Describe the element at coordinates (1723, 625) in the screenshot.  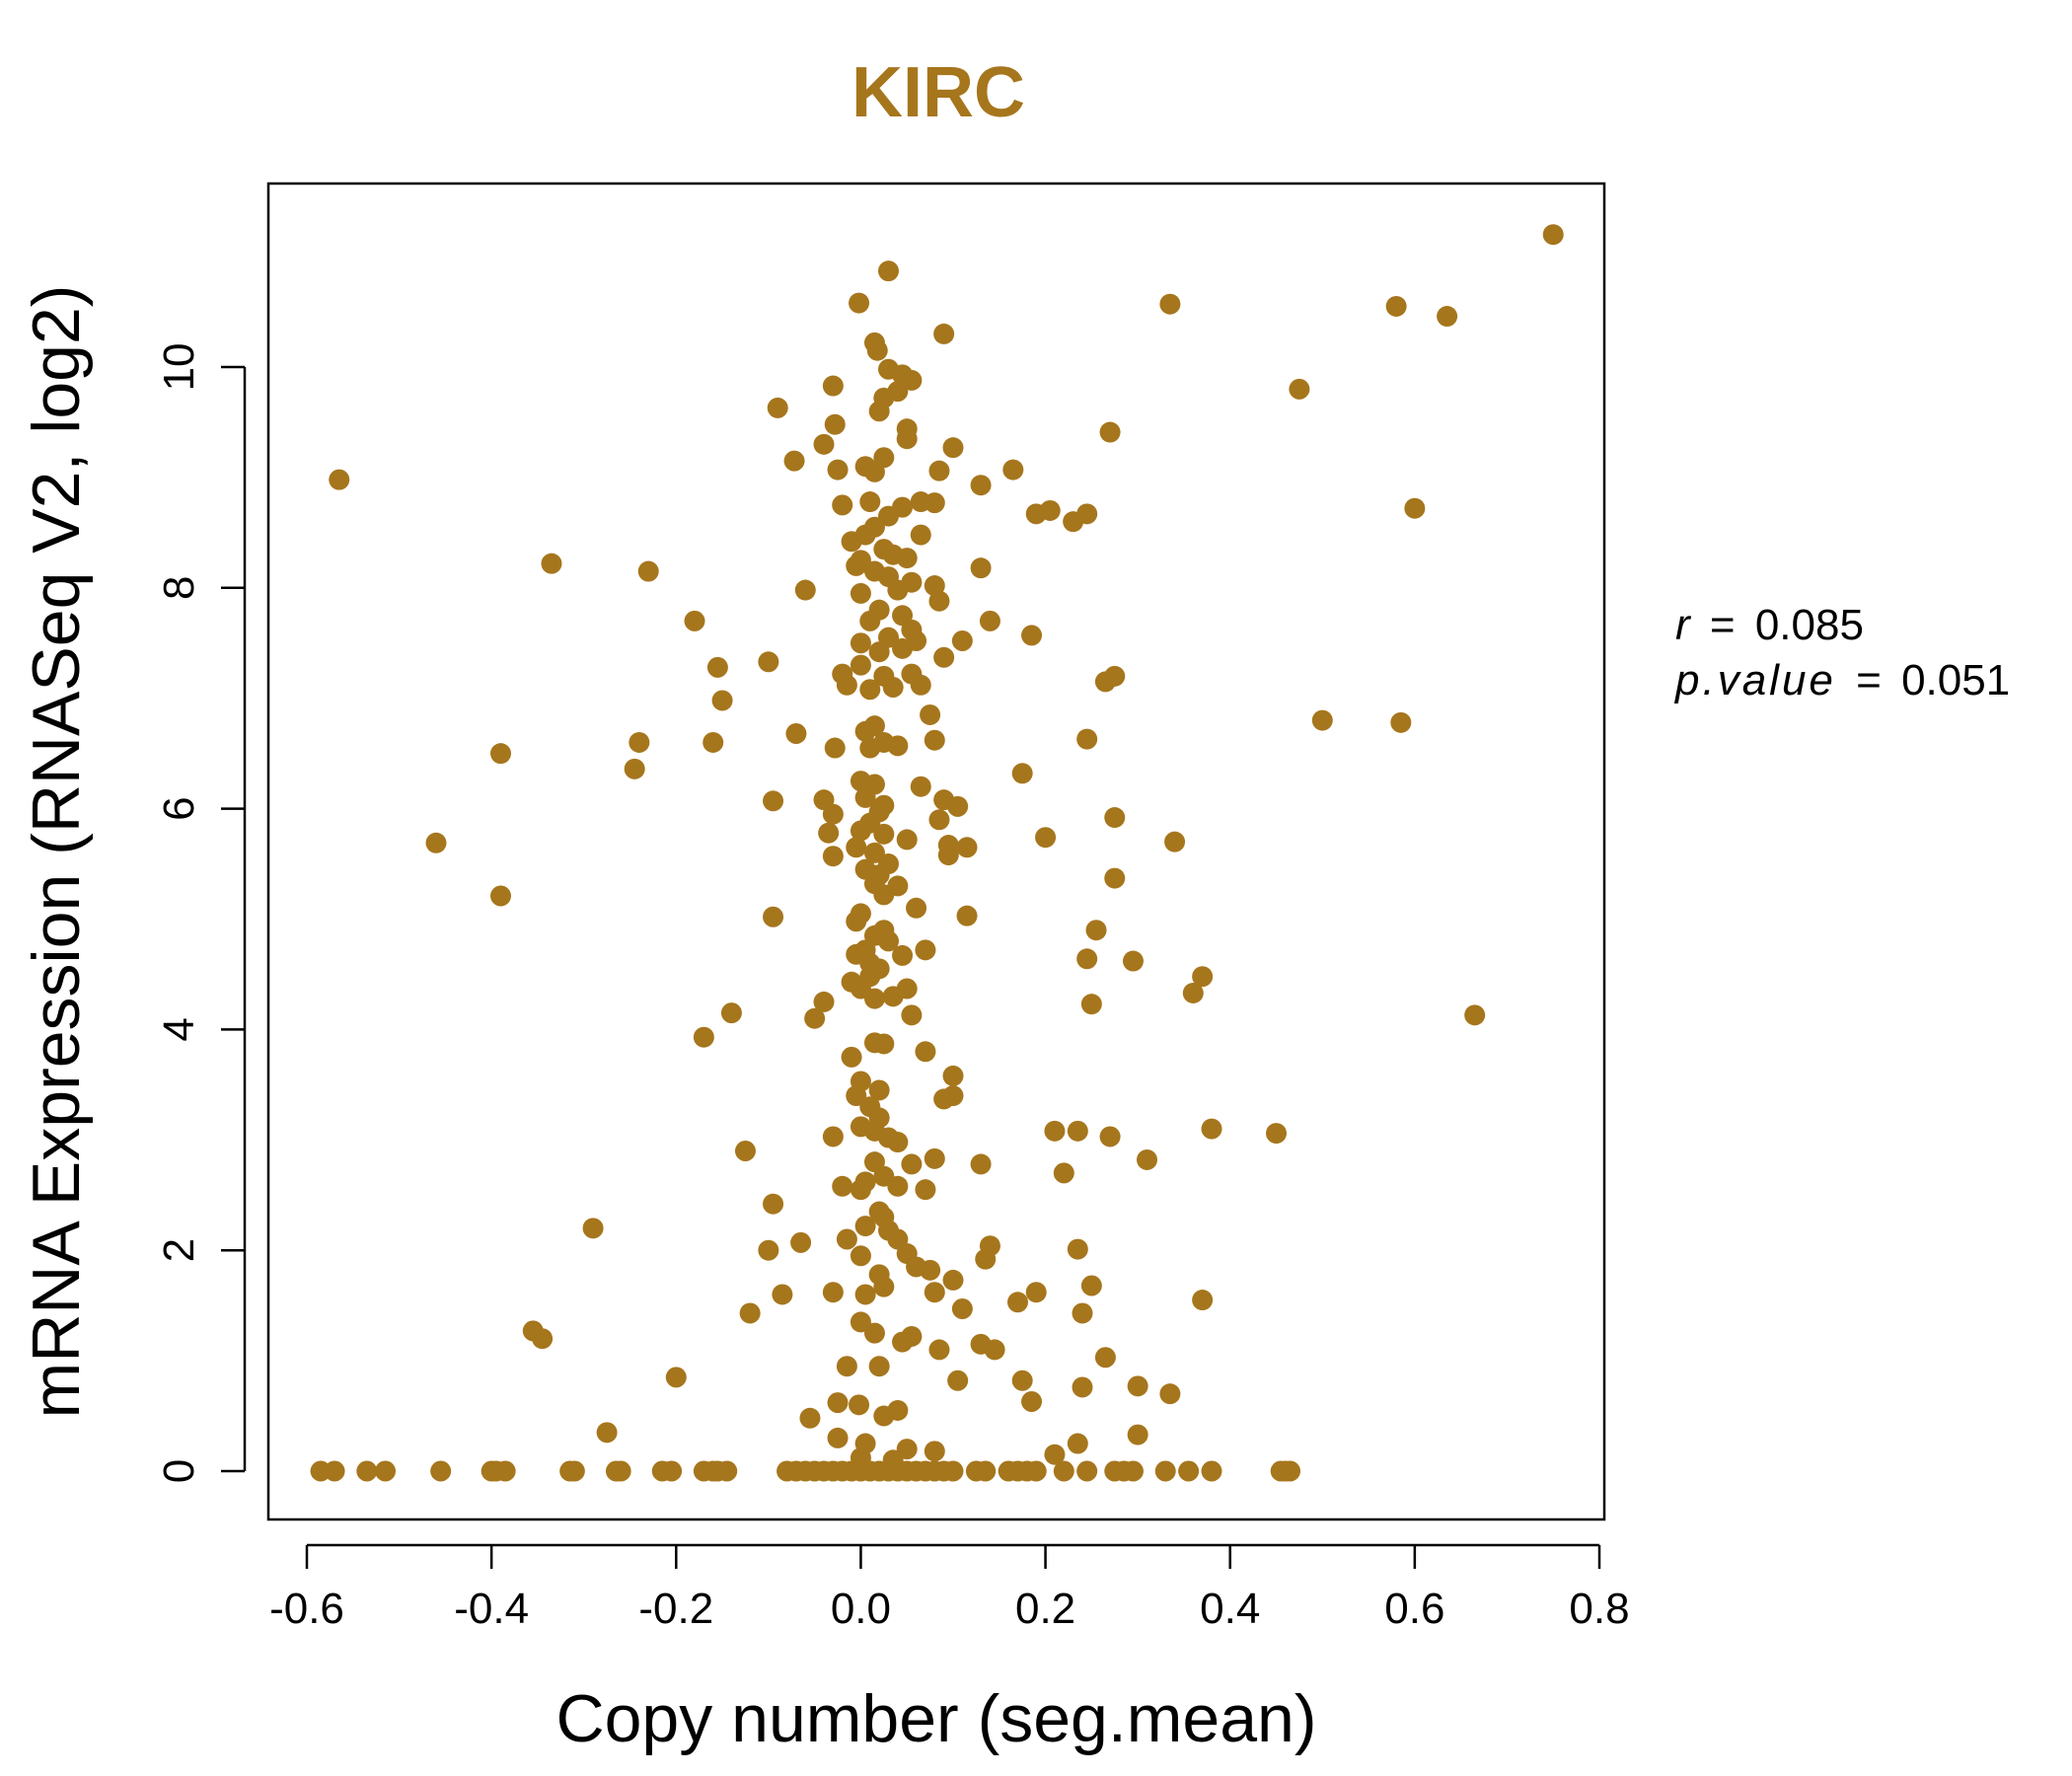
I see `r-equals: =` at that location.